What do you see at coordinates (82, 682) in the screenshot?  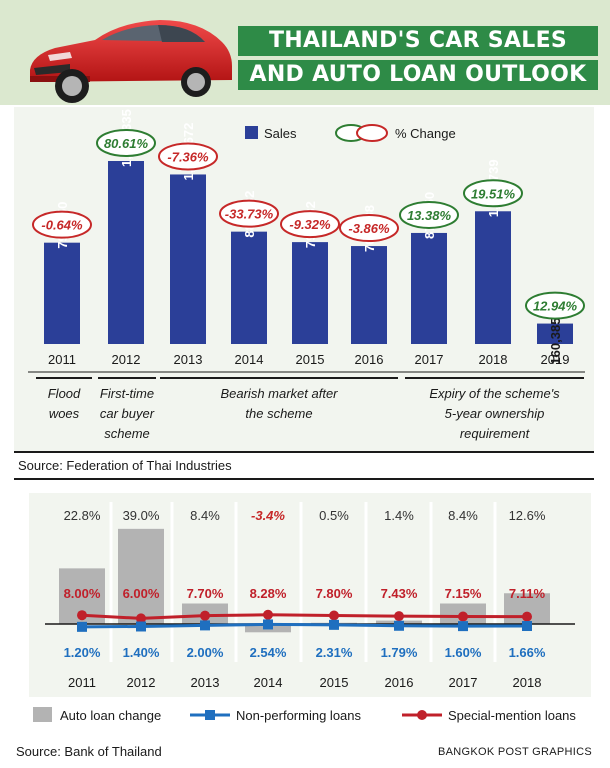 I see `loan-year-label: 2011` at bounding box center [82, 682].